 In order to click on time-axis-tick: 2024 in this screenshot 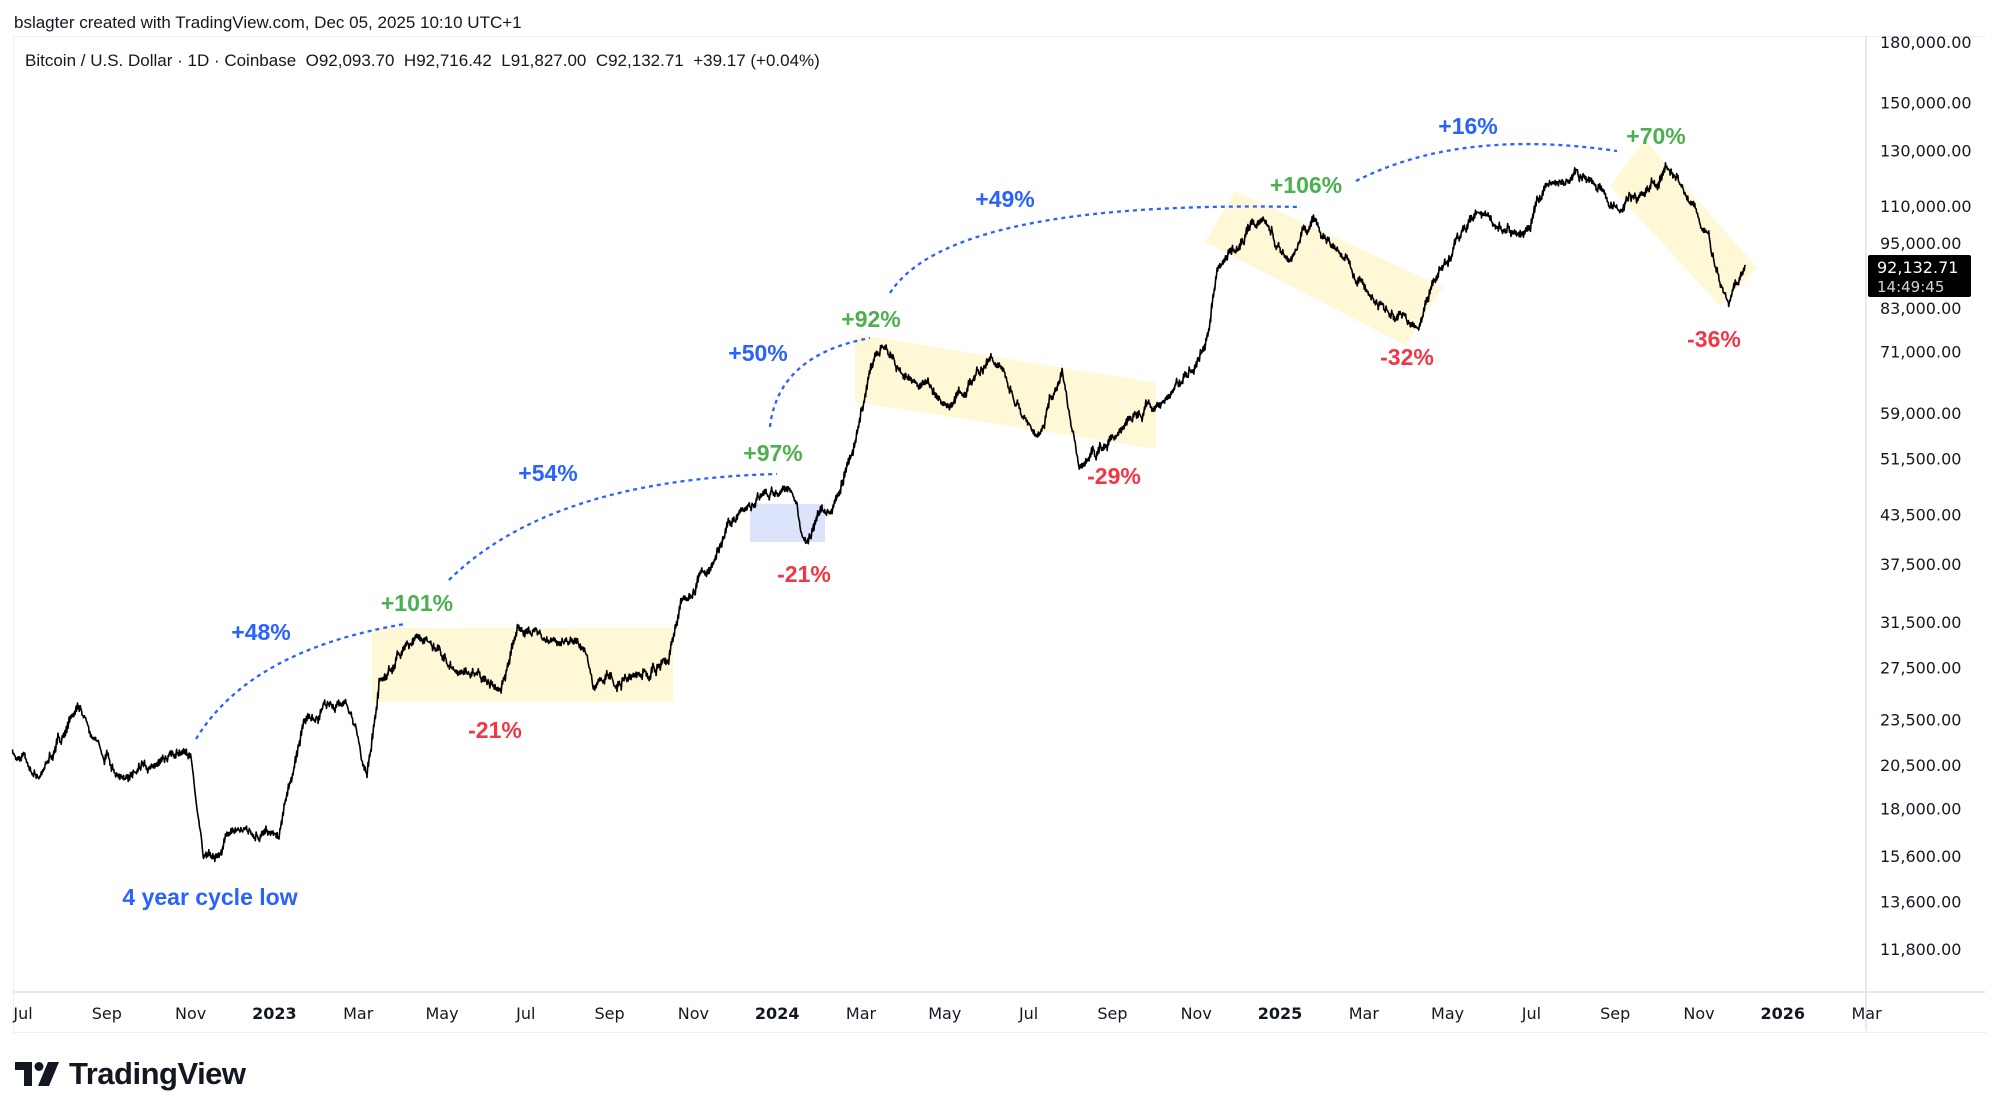, I will do `click(777, 1013)`.